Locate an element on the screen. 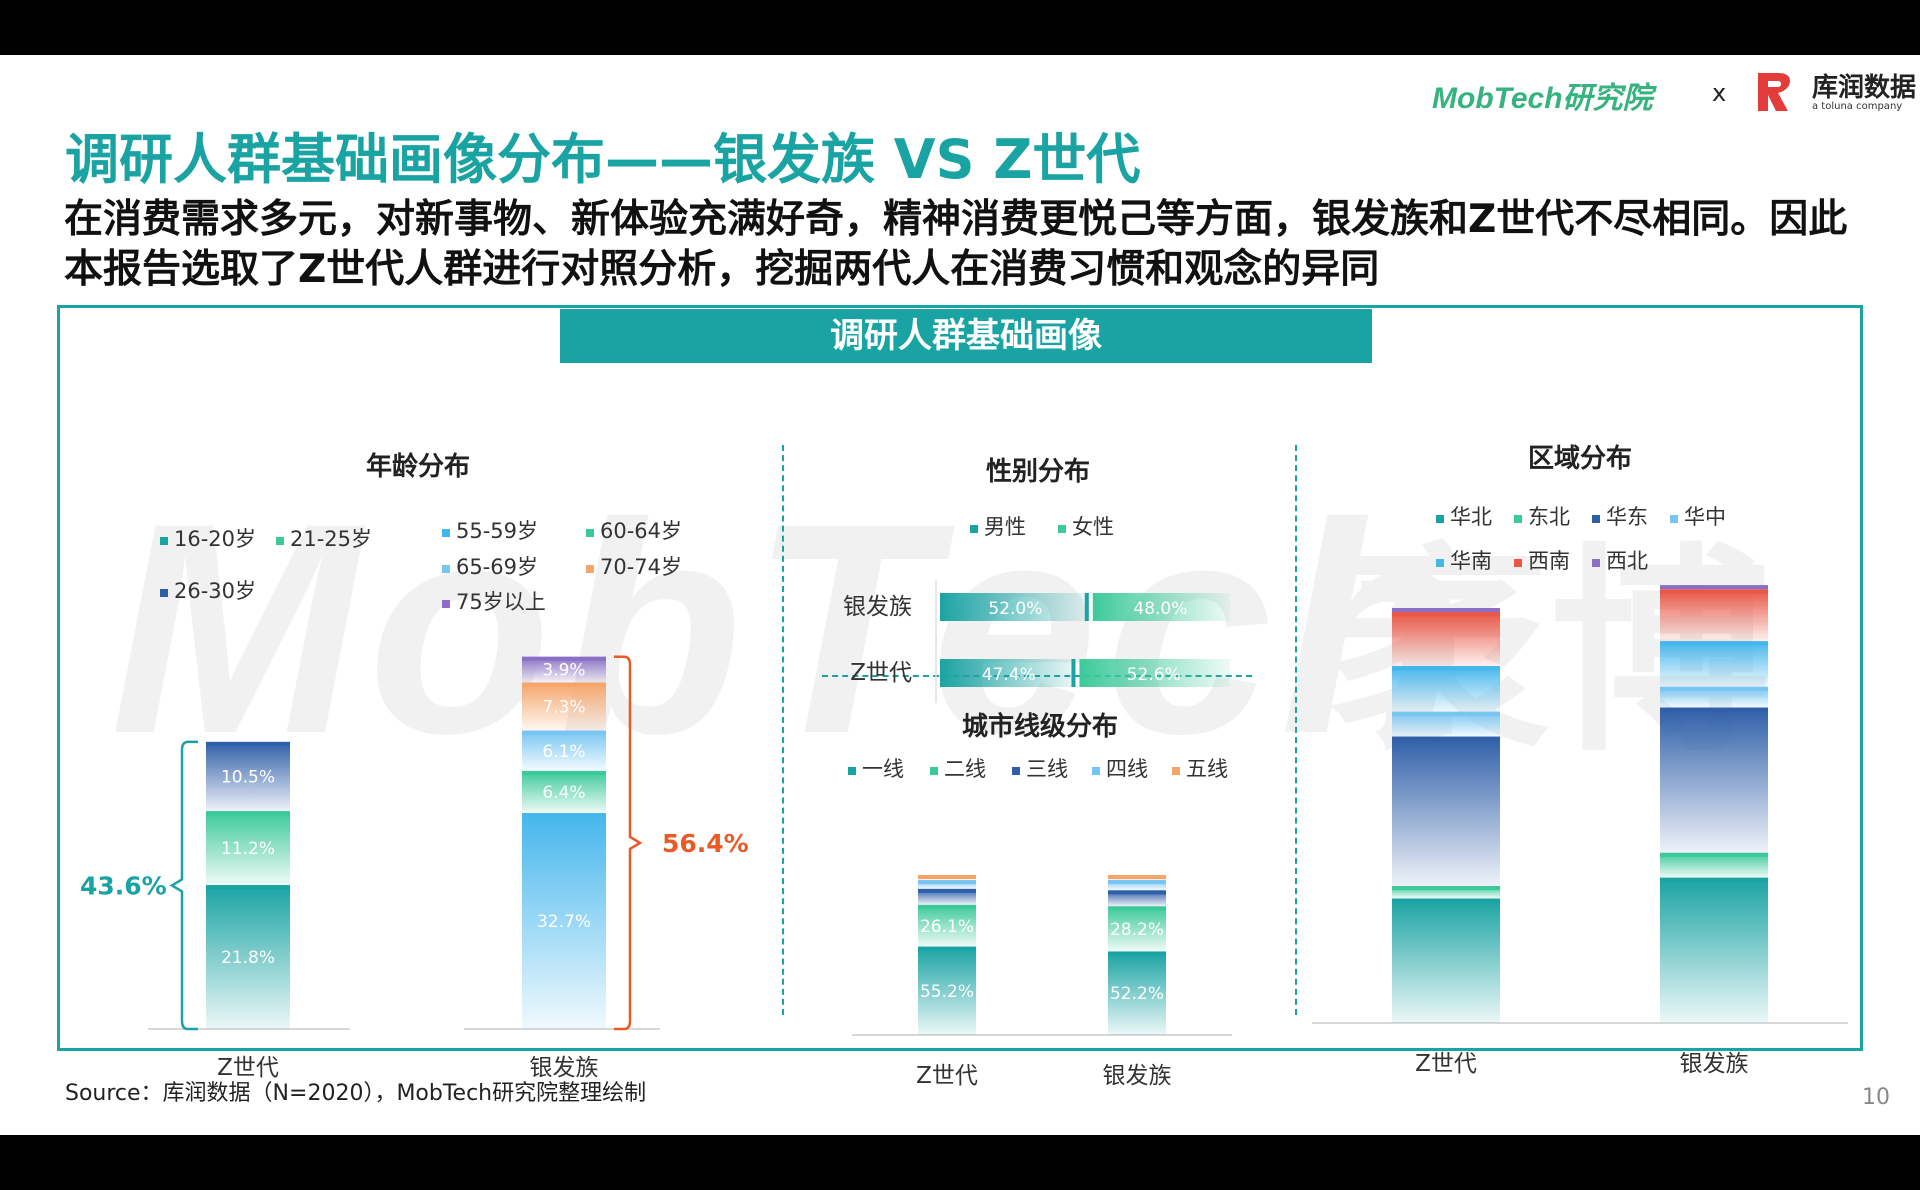 The image size is (1920, 1190). city-0-value-label-1: 26.1% is located at coordinates (947, 927).